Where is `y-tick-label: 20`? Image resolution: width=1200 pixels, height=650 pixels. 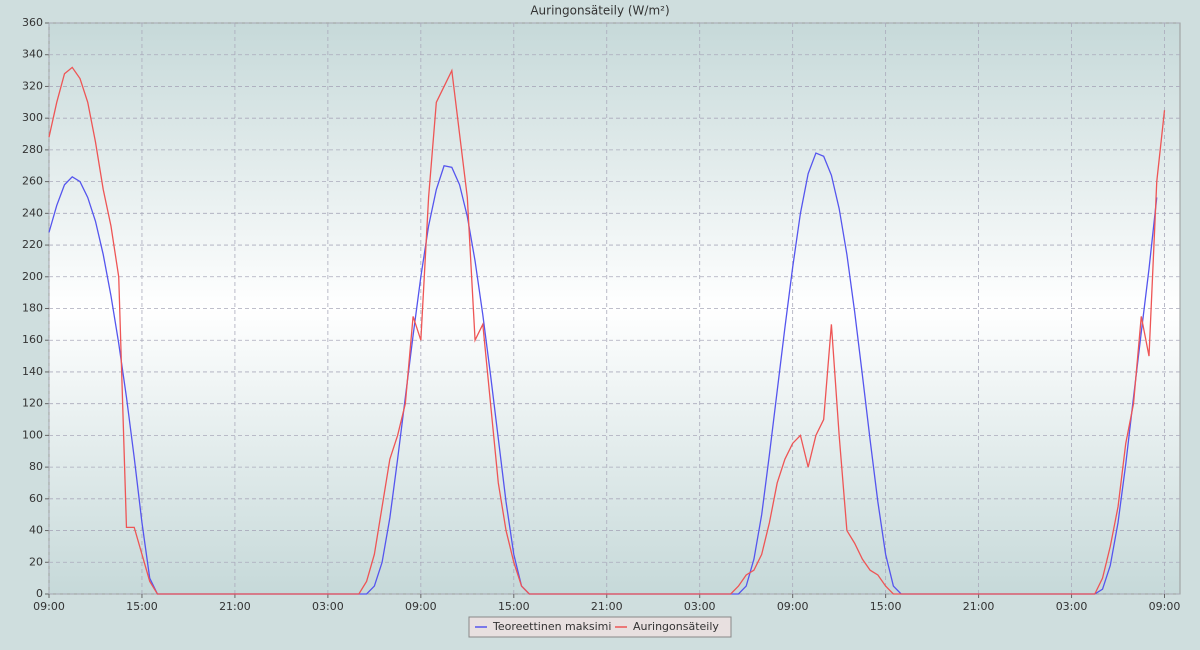 y-tick-label: 20 is located at coordinates (36, 561).